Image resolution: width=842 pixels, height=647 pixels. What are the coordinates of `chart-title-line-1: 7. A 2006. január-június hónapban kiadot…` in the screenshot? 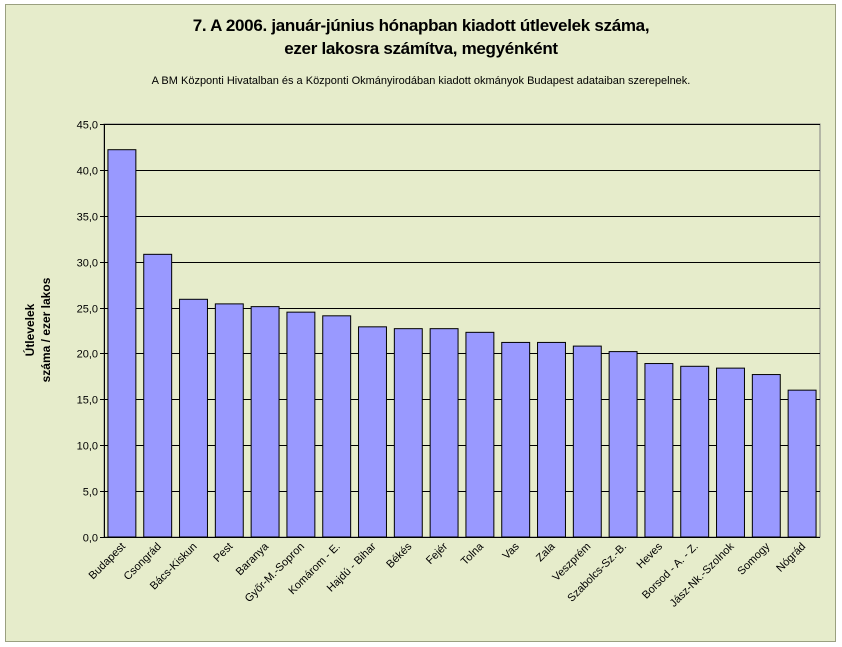 It's located at (421, 25).